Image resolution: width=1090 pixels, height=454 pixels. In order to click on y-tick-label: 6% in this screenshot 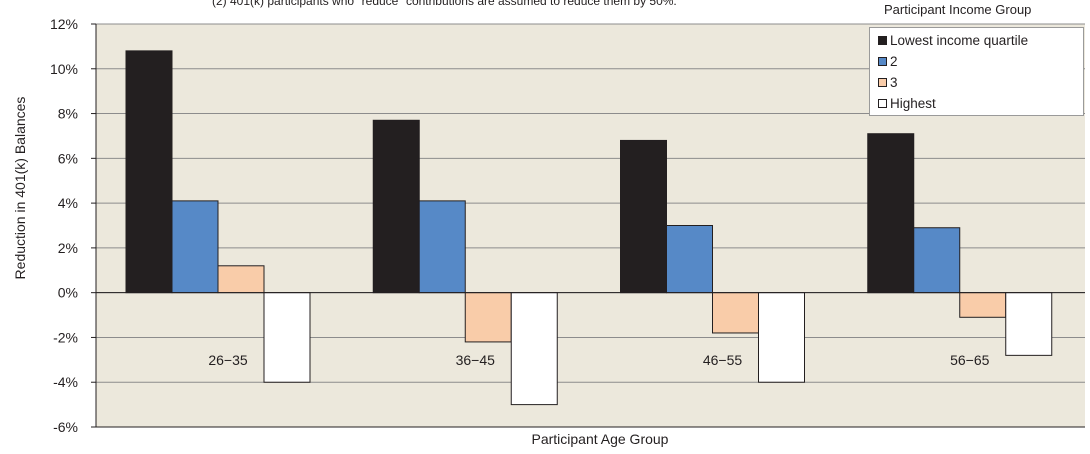, I will do `click(68, 158)`.